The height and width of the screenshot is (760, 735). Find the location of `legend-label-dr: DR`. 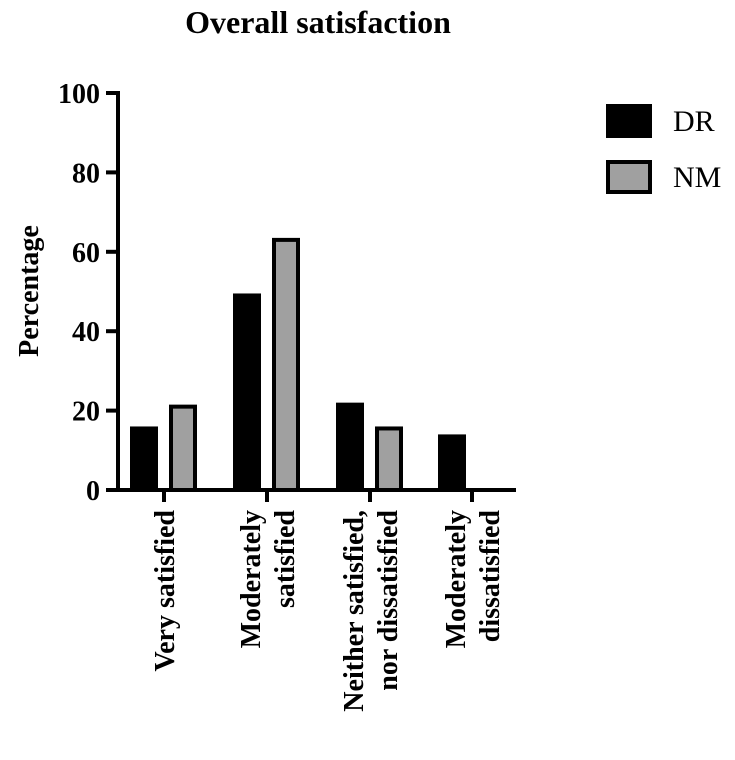

legend-label-dr: DR is located at coordinates (694, 121).